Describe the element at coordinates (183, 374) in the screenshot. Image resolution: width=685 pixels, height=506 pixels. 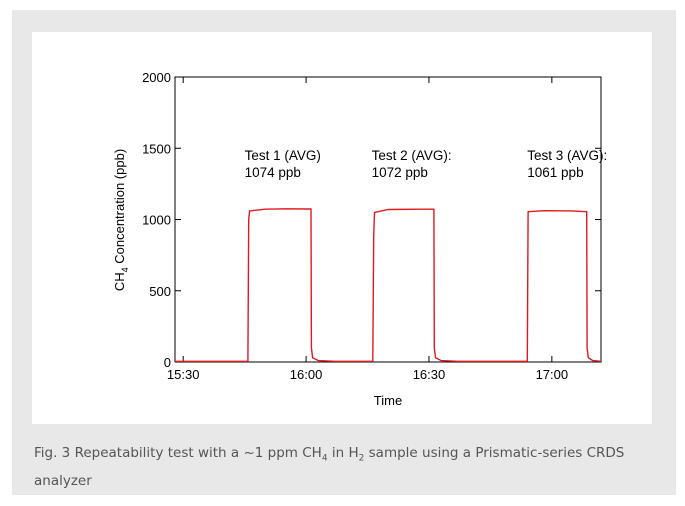
I see `x-tick-label: 15:30` at that location.